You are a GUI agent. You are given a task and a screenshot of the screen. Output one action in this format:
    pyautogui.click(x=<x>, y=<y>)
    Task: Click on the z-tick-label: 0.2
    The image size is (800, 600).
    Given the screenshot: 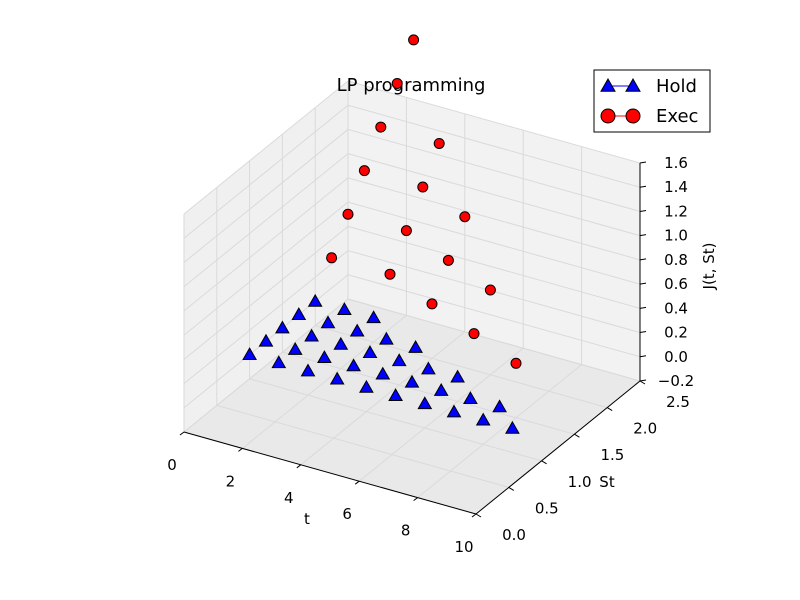 What is the action you would take?
    pyautogui.click(x=676, y=333)
    